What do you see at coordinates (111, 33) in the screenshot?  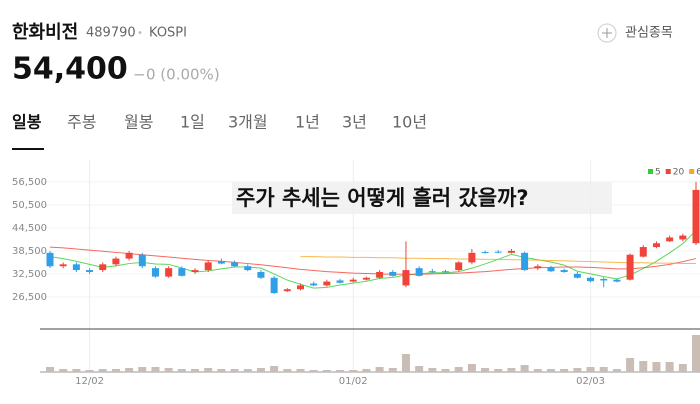 I see `stock-code: 489790` at bounding box center [111, 33].